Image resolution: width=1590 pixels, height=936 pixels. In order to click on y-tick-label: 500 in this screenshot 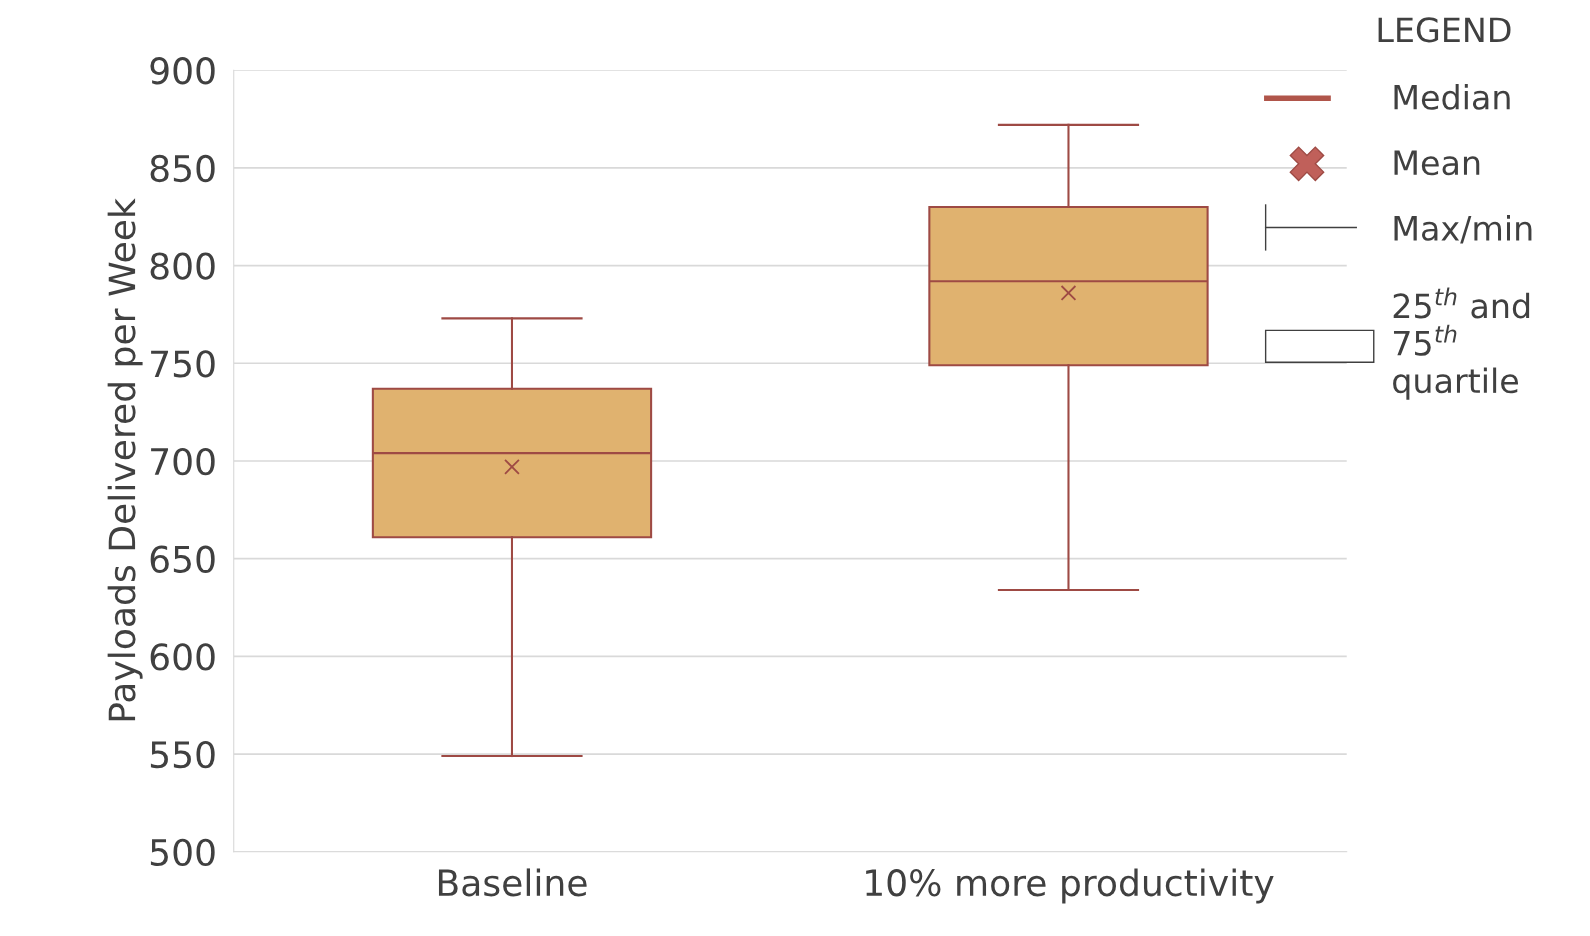, I will do `click(182, 852)`.